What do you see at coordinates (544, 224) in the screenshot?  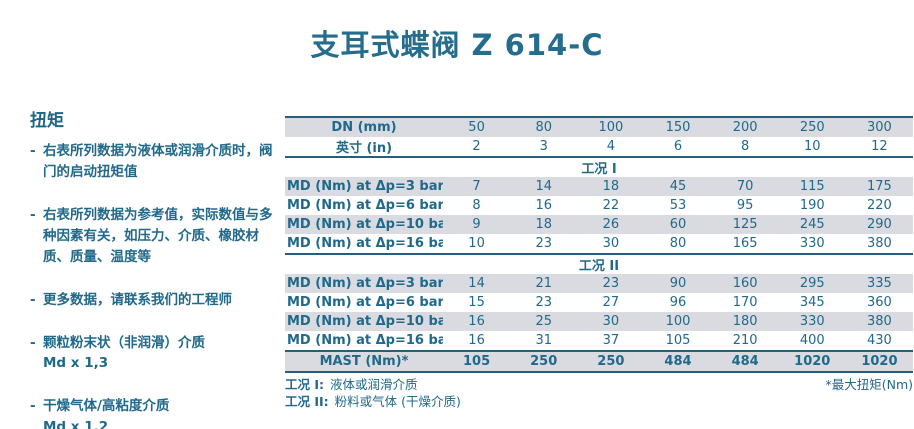 I see `table-cell: 18` at bounding box center [544, 224].